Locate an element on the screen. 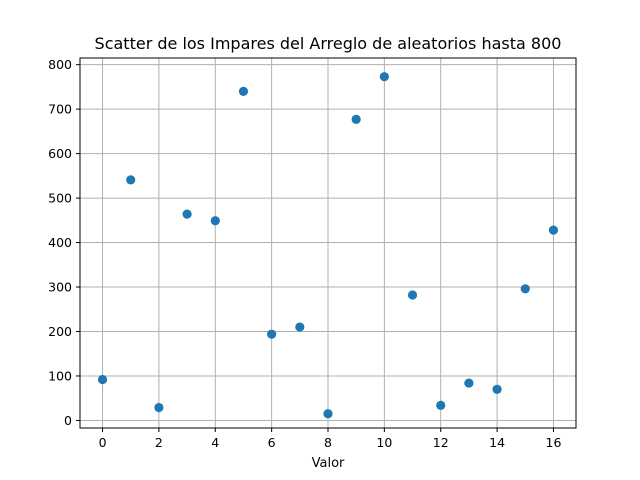 This screenshot has height=480, width=640. y-tick-label: 100 is located at coordinates (60, 375).